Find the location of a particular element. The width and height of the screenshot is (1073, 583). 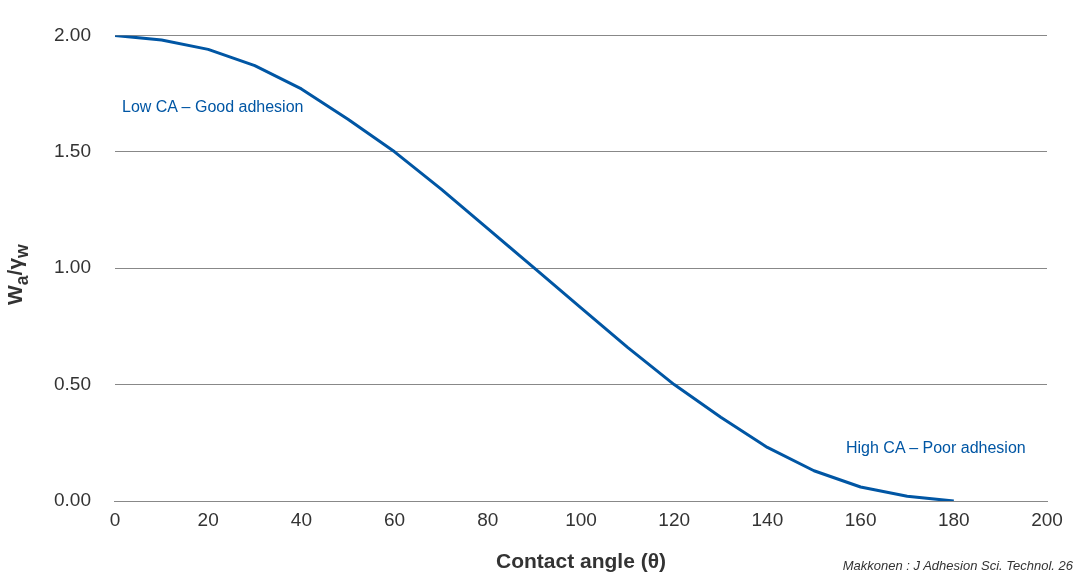

y-tick-label: 2.00 is located at coordinates (72, 34).